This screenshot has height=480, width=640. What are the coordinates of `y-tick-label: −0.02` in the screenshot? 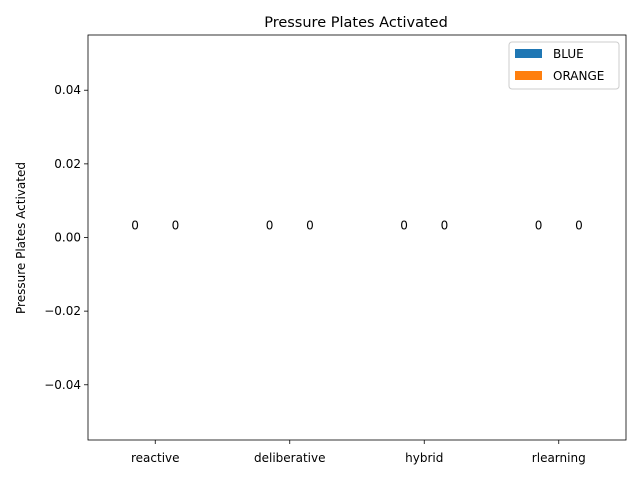 It's located at (62, 311).